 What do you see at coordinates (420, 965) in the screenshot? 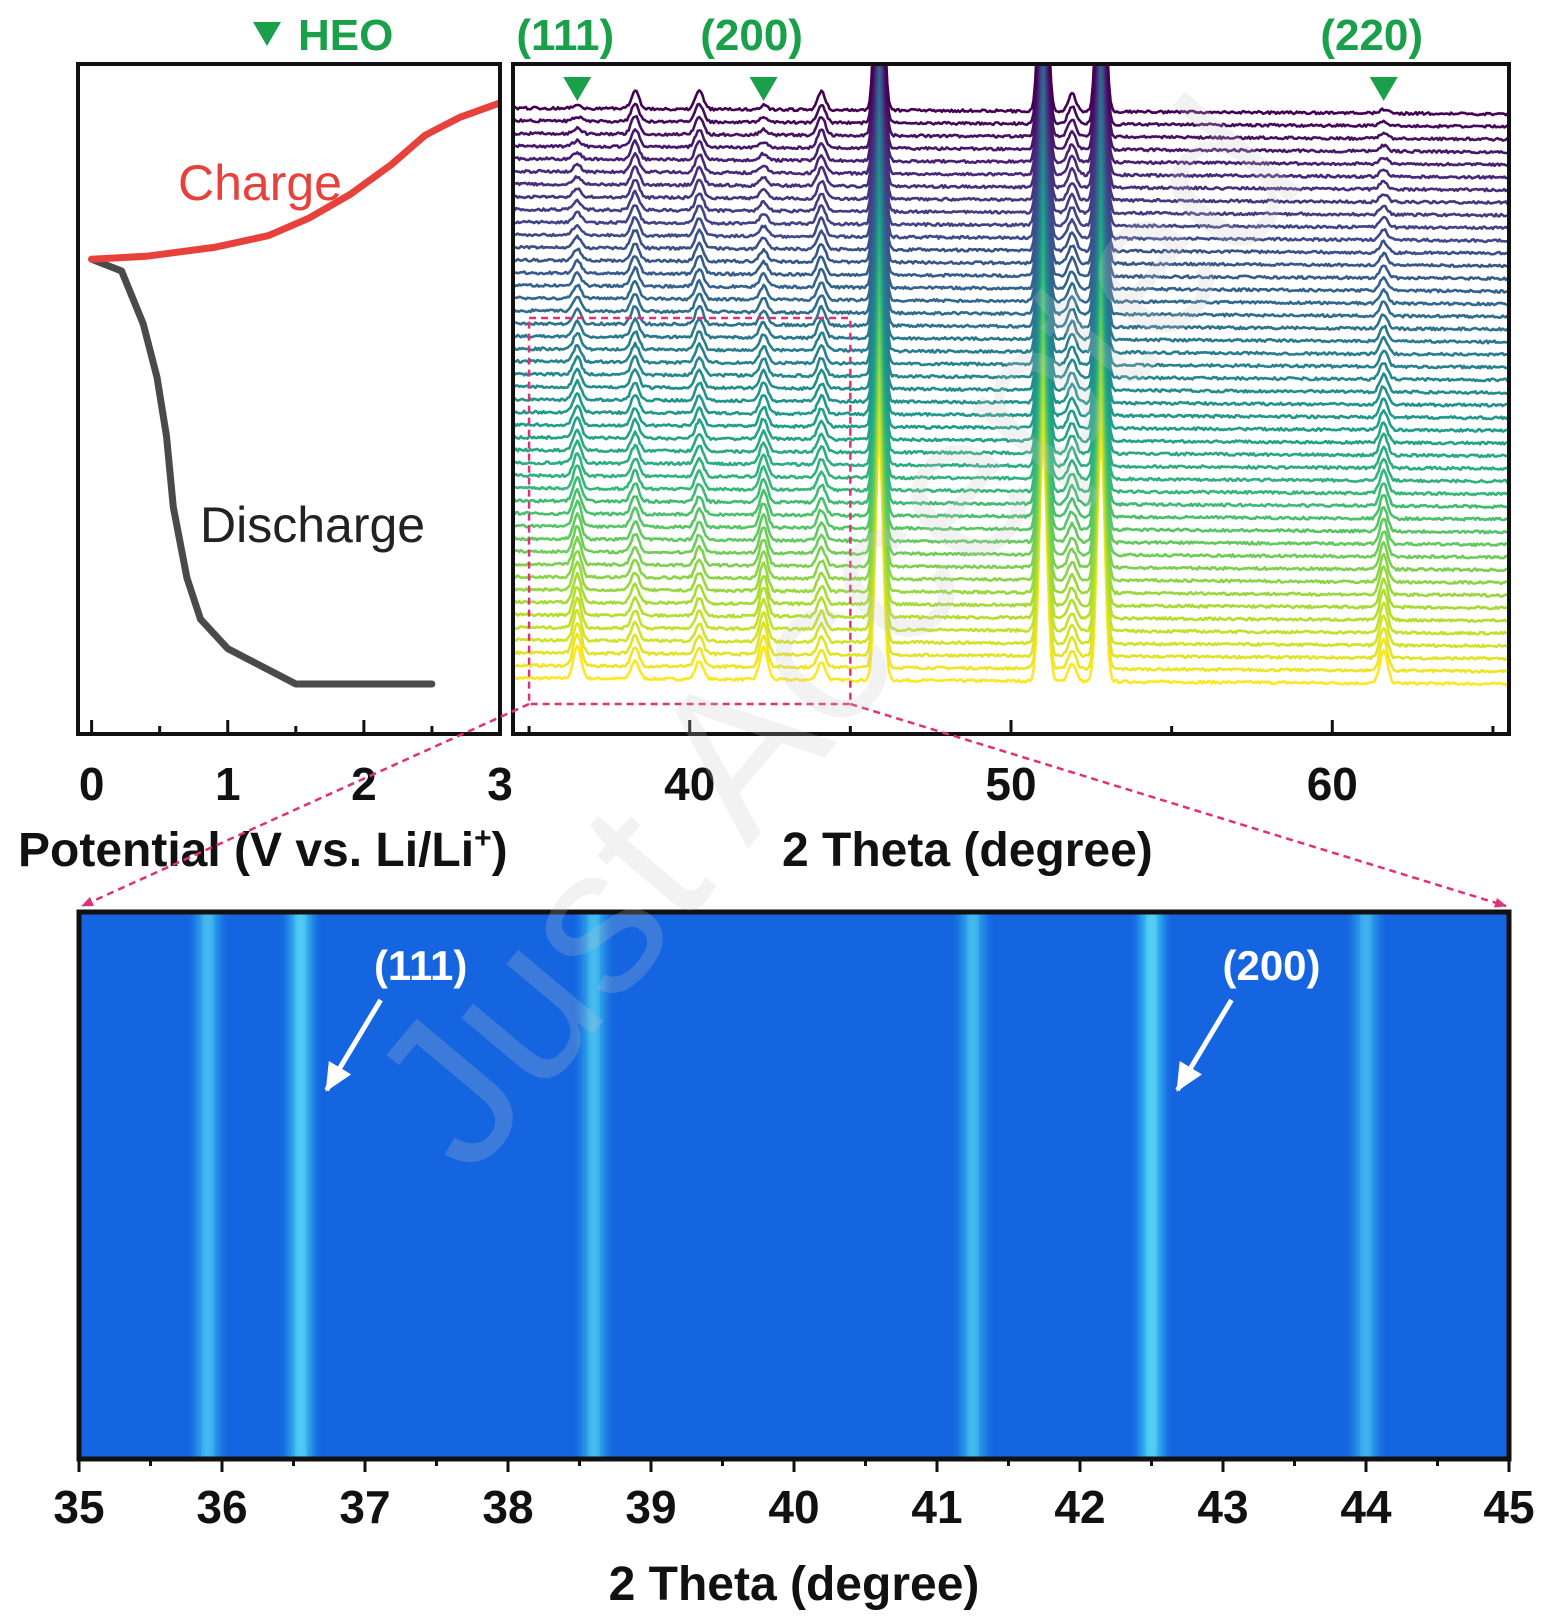
I see `heatmap-peak-label: (111)` at bounding box center [420, 965].